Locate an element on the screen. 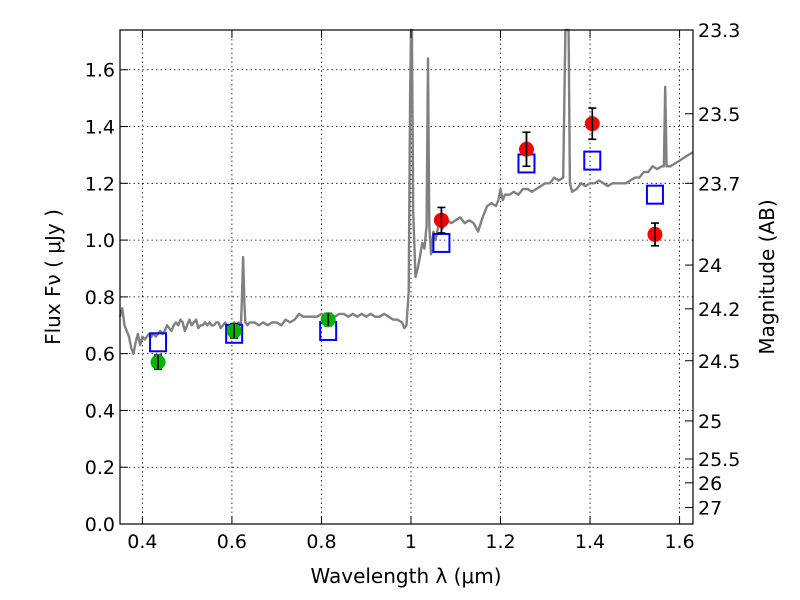 The image size is (800, 600). x-tick-label: 1.6 is located at coordinates (679, 542).